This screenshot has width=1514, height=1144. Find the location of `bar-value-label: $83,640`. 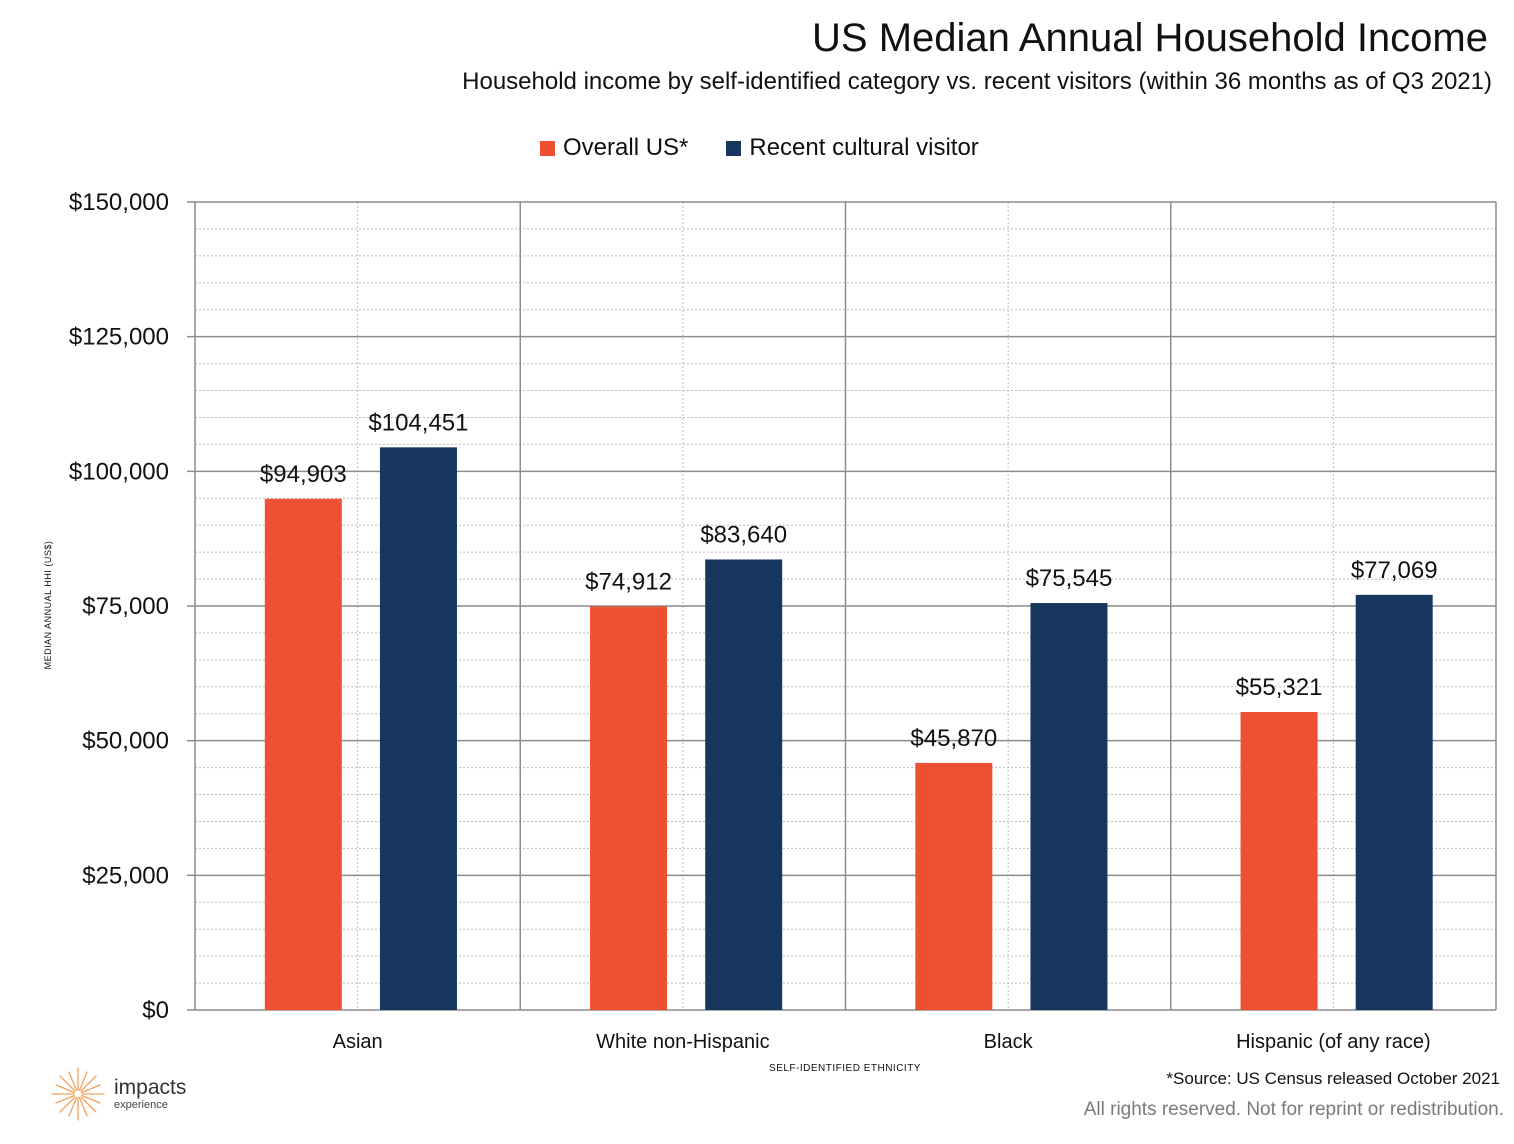

bar-value-label: $83,640 is located at coordinates (743, 534).